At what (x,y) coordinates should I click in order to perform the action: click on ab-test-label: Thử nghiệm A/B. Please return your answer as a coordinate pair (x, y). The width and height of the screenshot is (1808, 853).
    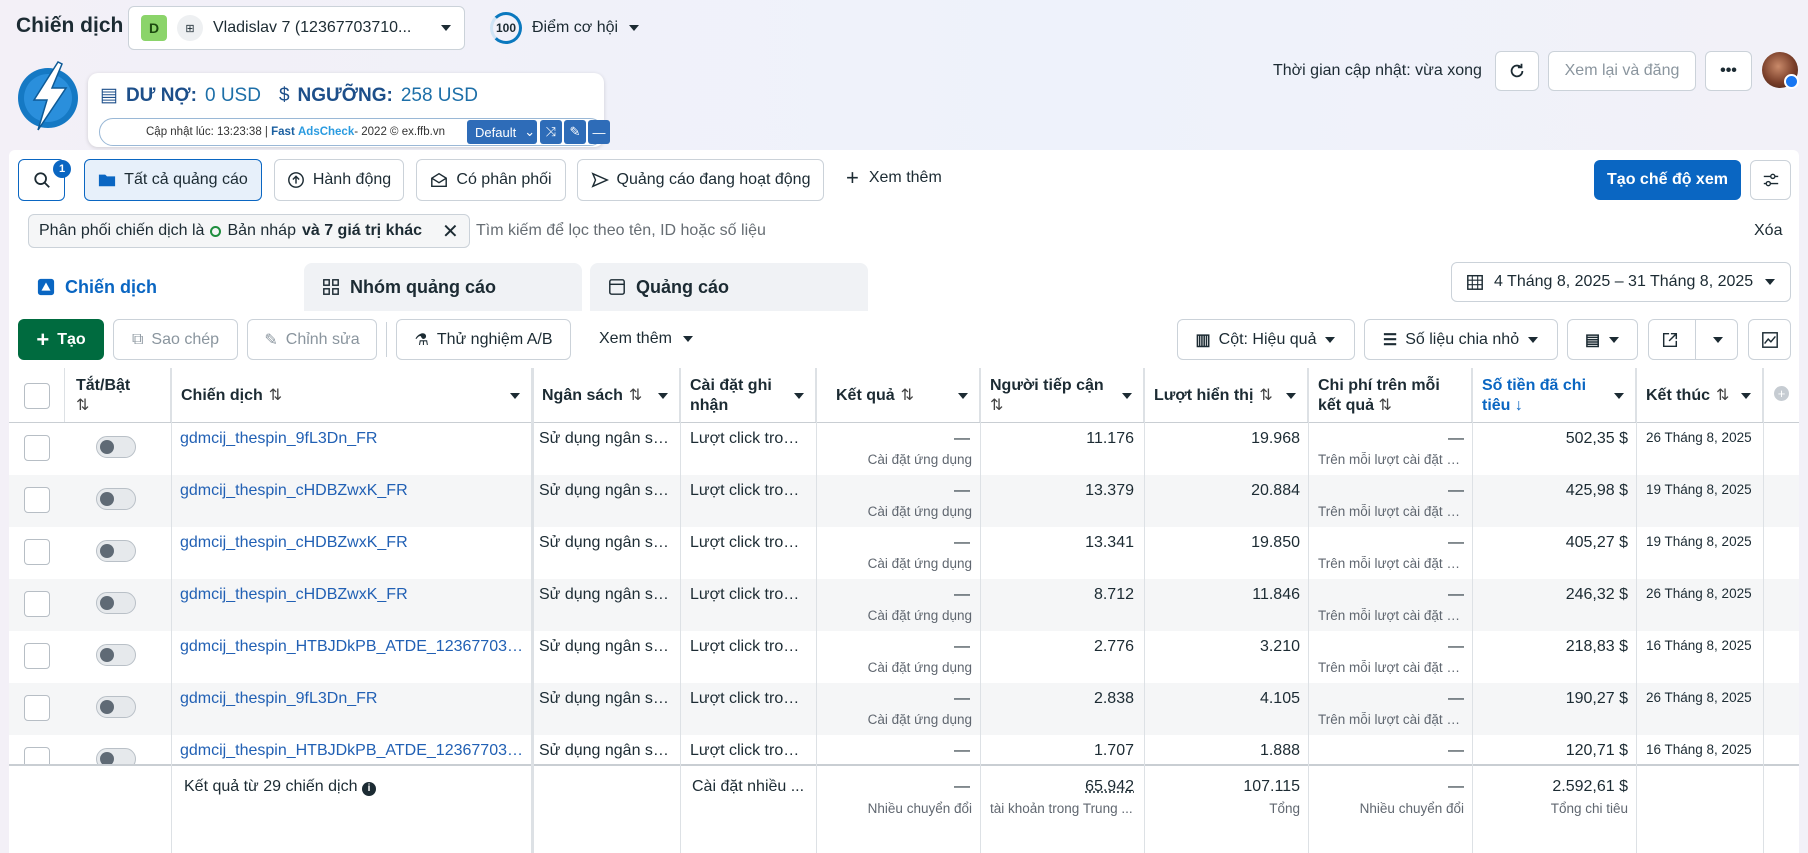
    Looking at the image, I should click on (494, 339).